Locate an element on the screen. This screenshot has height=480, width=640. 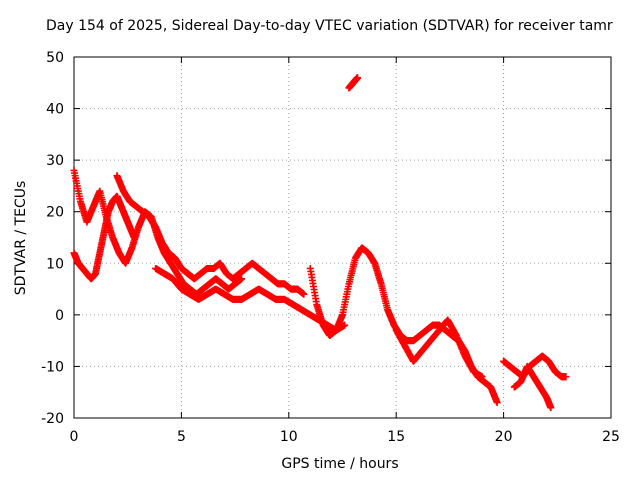
x-axis-label: GPS time / hours is located at coordinates (340, 464).